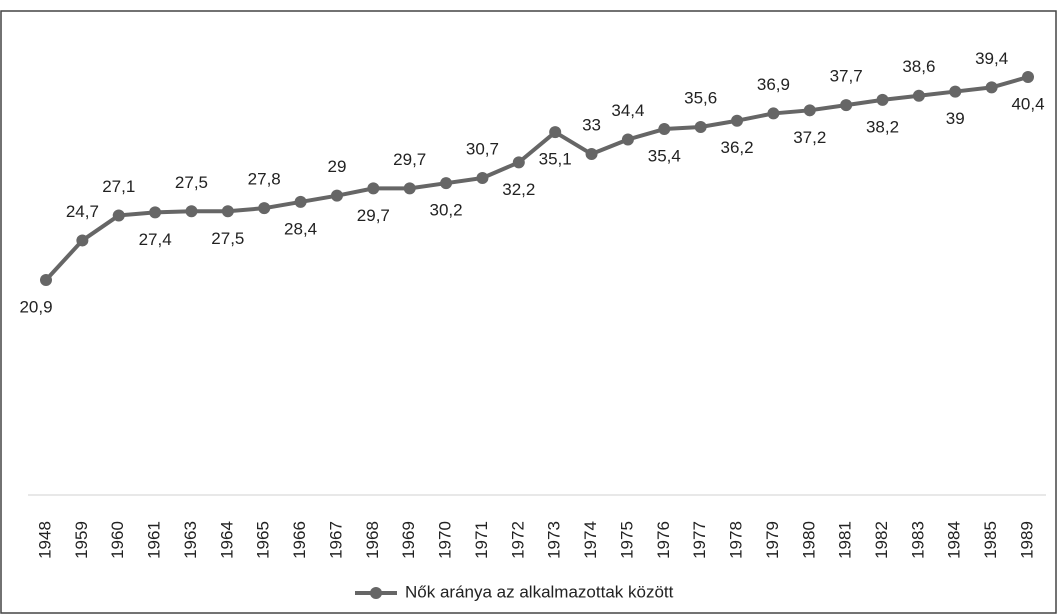 The width and height of the screenshot is (1059, 615). What do you see at coordinates (446, 210) in the screenshot?
I see `data-label: 30,2` at bounding box center [446, 210].